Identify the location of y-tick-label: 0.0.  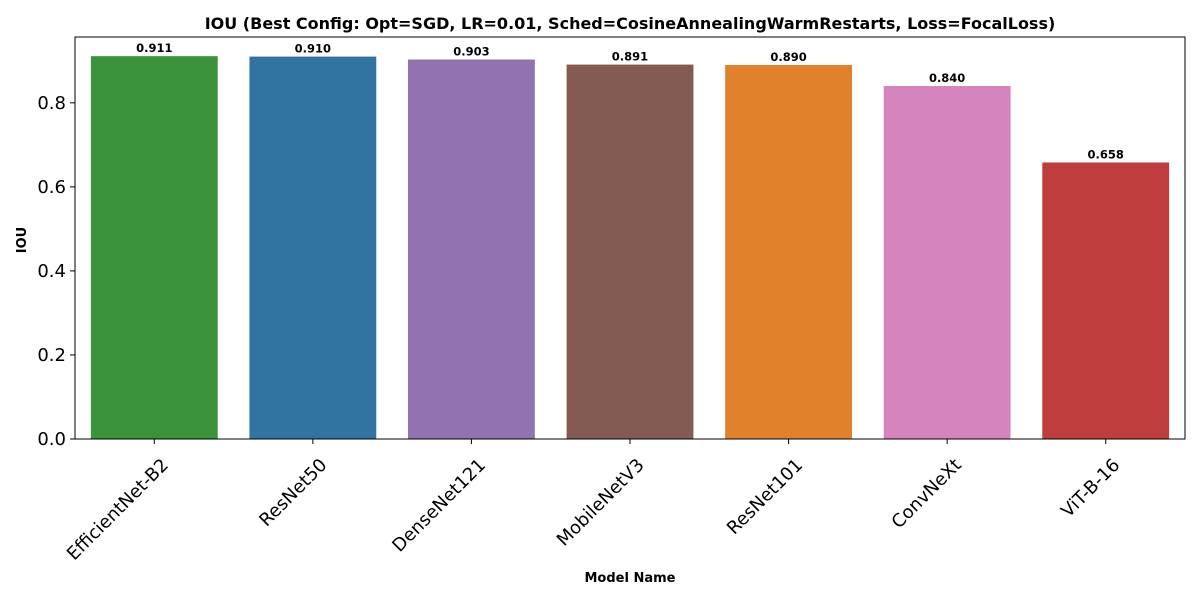
(51, 439).